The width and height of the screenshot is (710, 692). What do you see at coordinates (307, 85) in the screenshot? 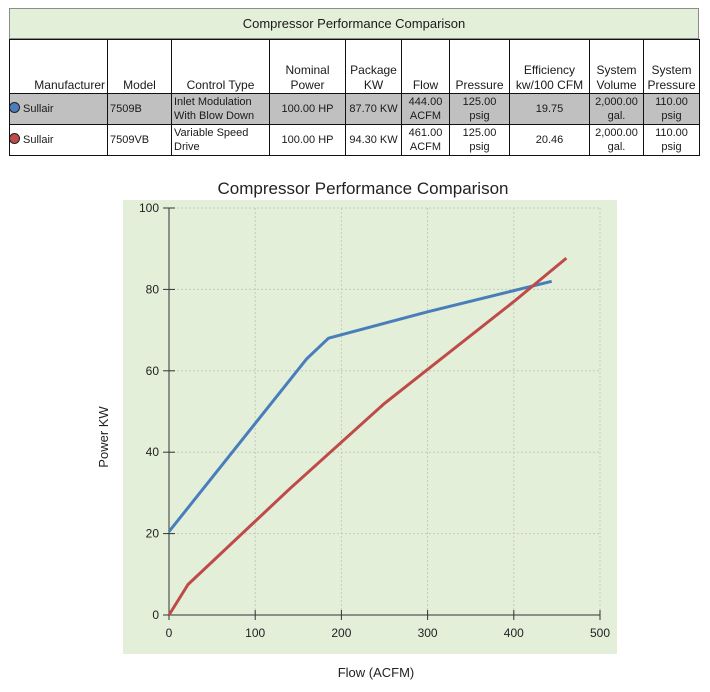
I see `header-nominal-power-l2: Power` at bounding box center [307, 85].